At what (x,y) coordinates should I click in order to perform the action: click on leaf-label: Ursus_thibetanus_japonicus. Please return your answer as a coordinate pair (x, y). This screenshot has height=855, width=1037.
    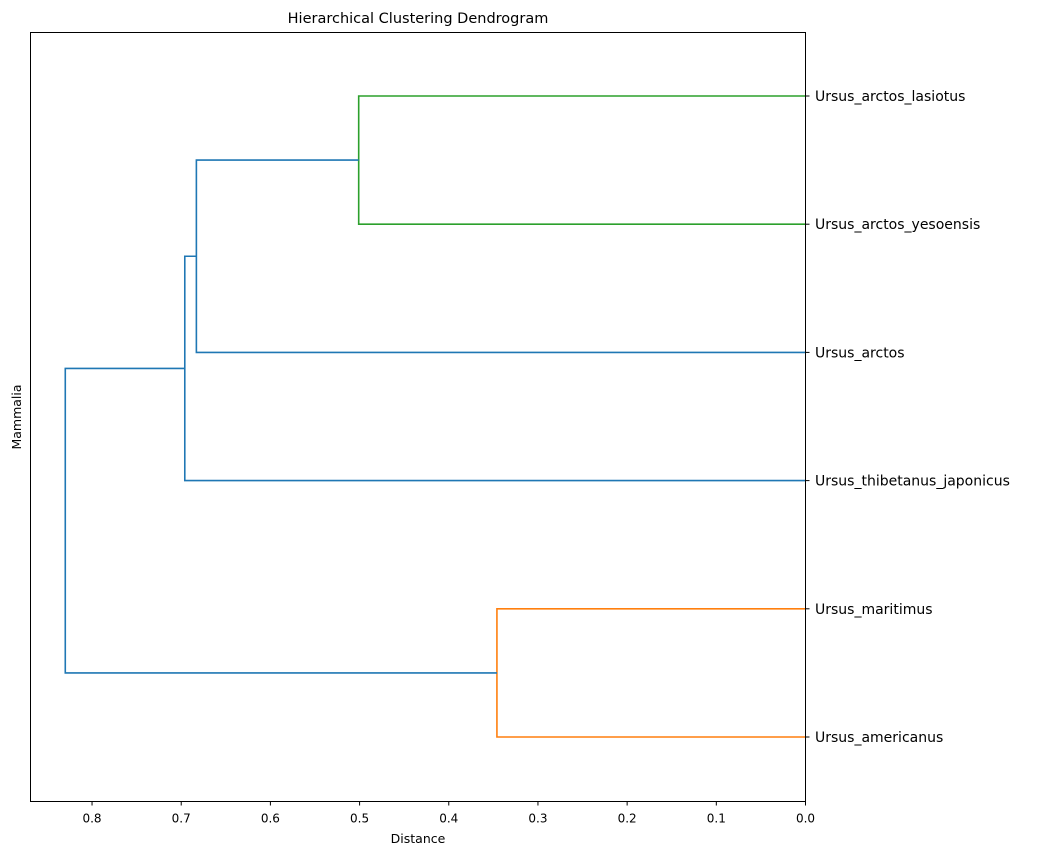
    Looking at the image, I should click on (912, 482).